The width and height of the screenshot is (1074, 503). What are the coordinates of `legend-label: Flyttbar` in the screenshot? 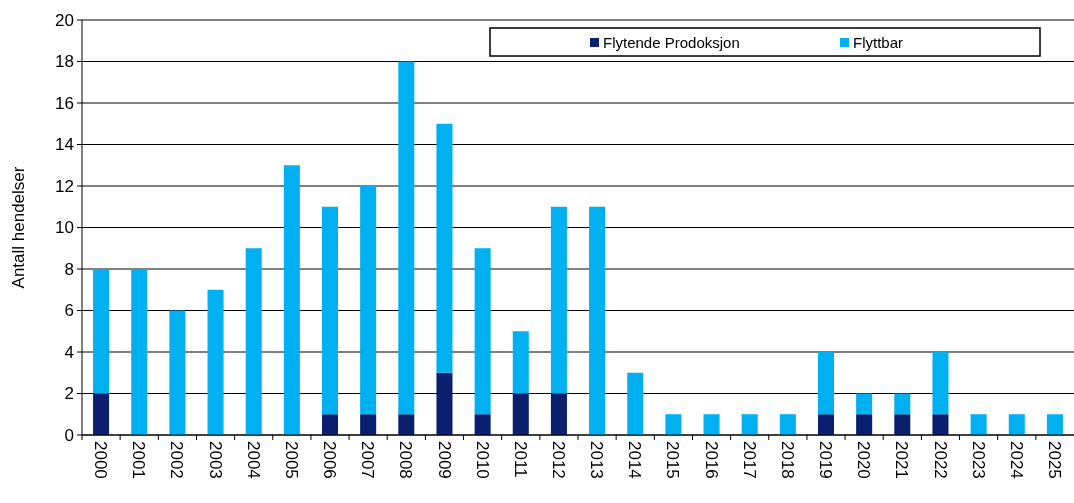 It's located at (878, 43).